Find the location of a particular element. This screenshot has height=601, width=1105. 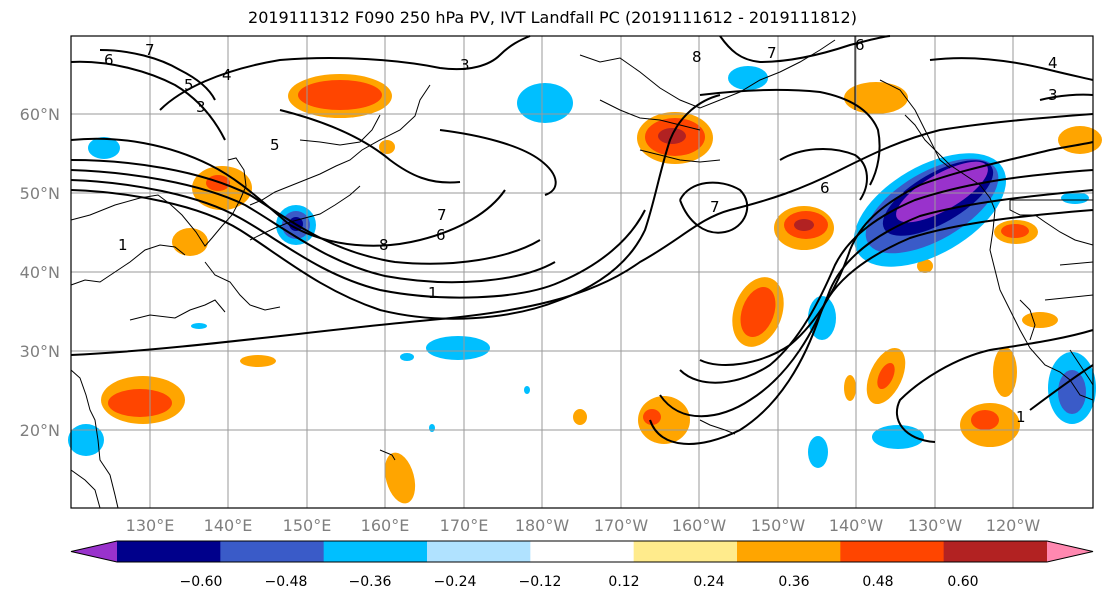

colorbar-outline is located at coordinates (582, 551).